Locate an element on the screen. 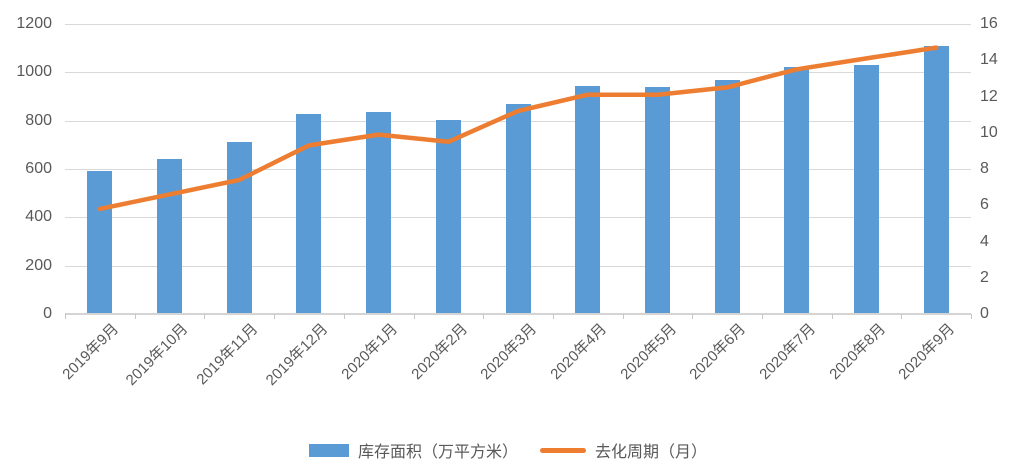  x-tick-label: 2020年2月 is located at coordinates (439, 352).